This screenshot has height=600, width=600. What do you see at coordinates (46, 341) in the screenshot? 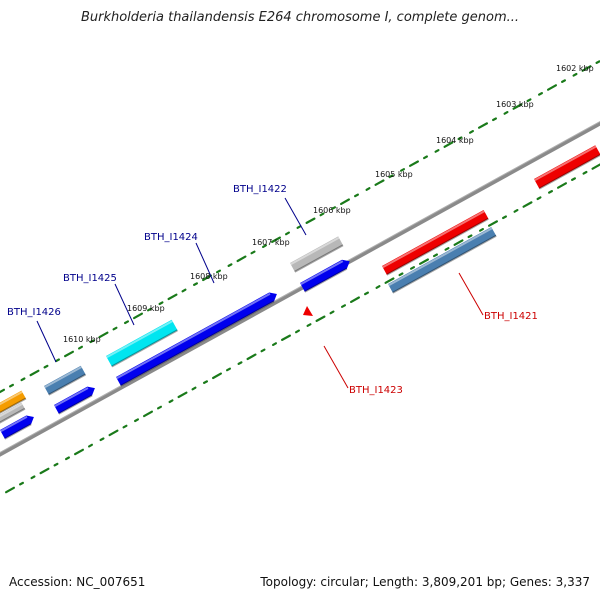
I see `callout-line` at bounding box center [46, 341].